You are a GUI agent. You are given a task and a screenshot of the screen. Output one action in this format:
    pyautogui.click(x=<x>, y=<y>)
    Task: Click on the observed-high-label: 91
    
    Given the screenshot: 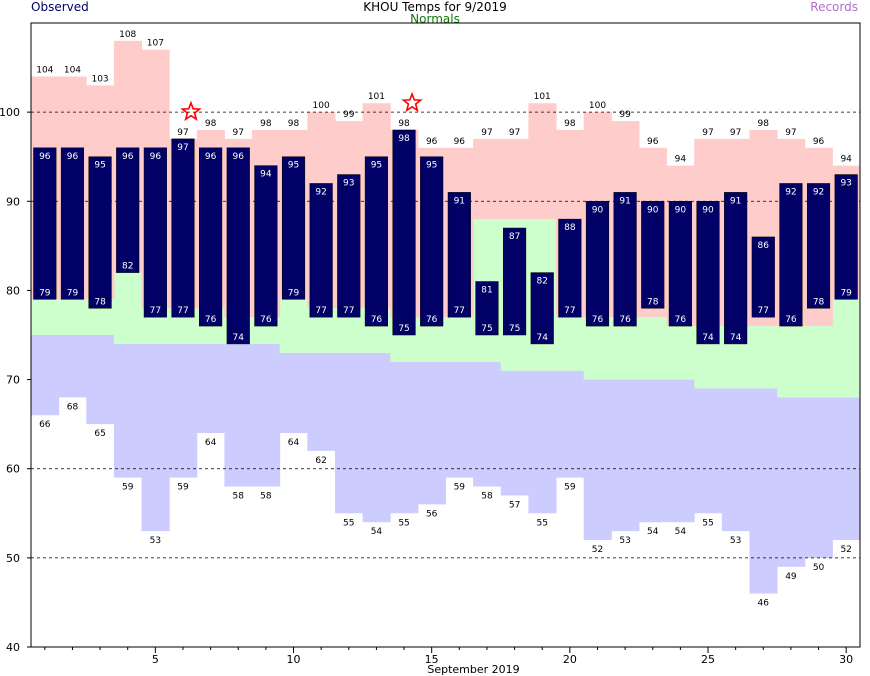 What is the action you would take?
    pyautogui.click(x=735, y=201)
    